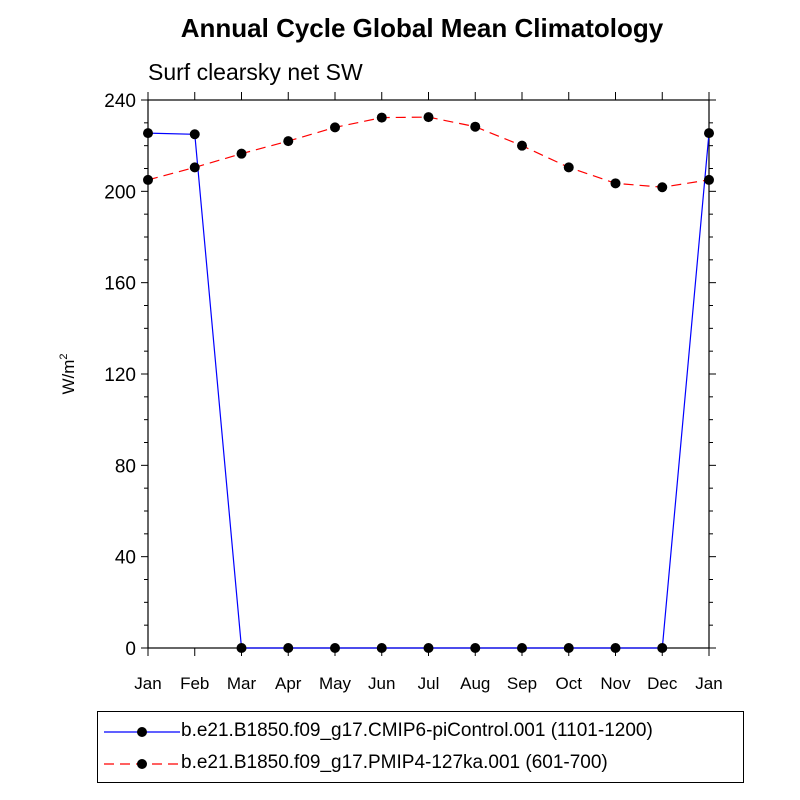 This screenshot has width=800, height=800. Describe the element at coordinates (120, 284) in the screenshot. I see `y-tick-label: 160` at that location.